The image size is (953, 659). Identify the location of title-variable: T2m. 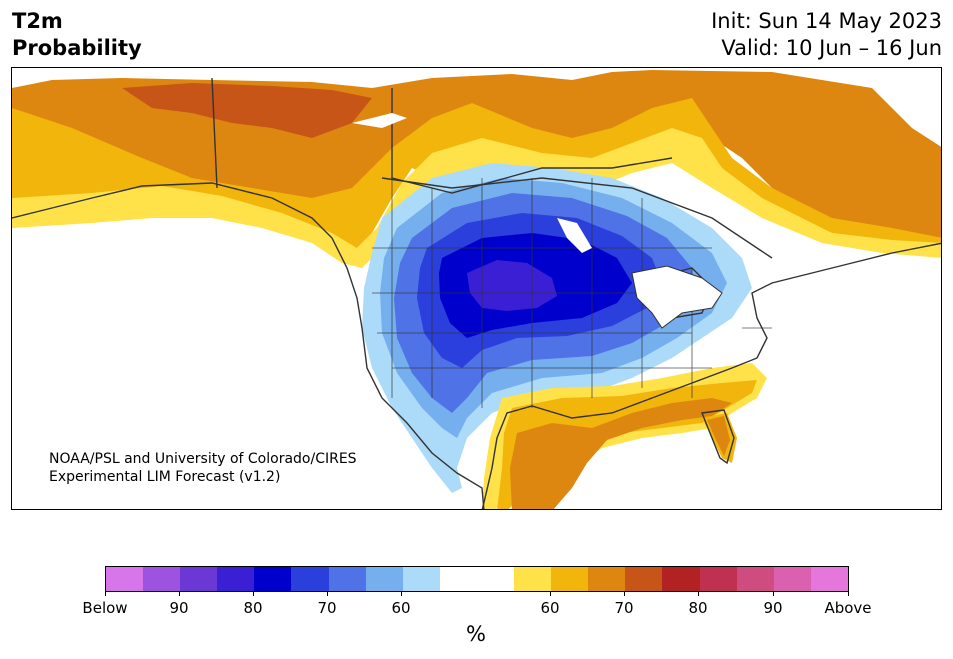
(37, 21).